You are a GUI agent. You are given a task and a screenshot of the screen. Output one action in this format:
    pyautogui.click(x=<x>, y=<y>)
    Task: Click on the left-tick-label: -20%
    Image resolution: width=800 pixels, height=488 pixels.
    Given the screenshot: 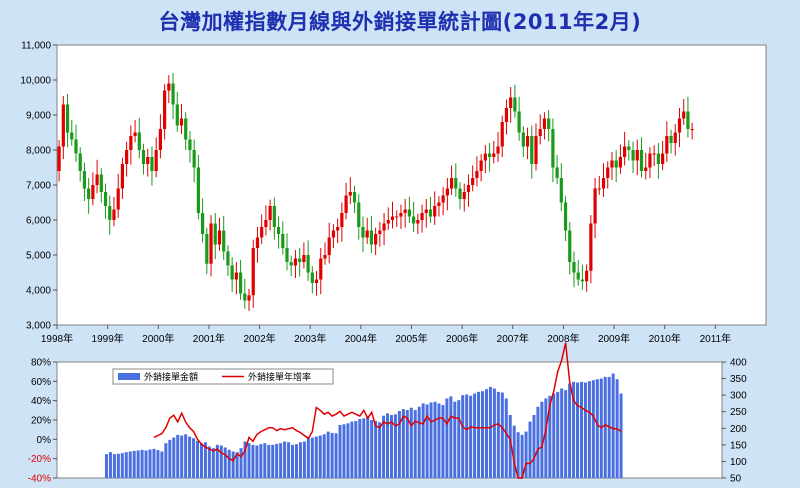 What is the action you would take?
    pyautogui.click(x=39, y=459)
    